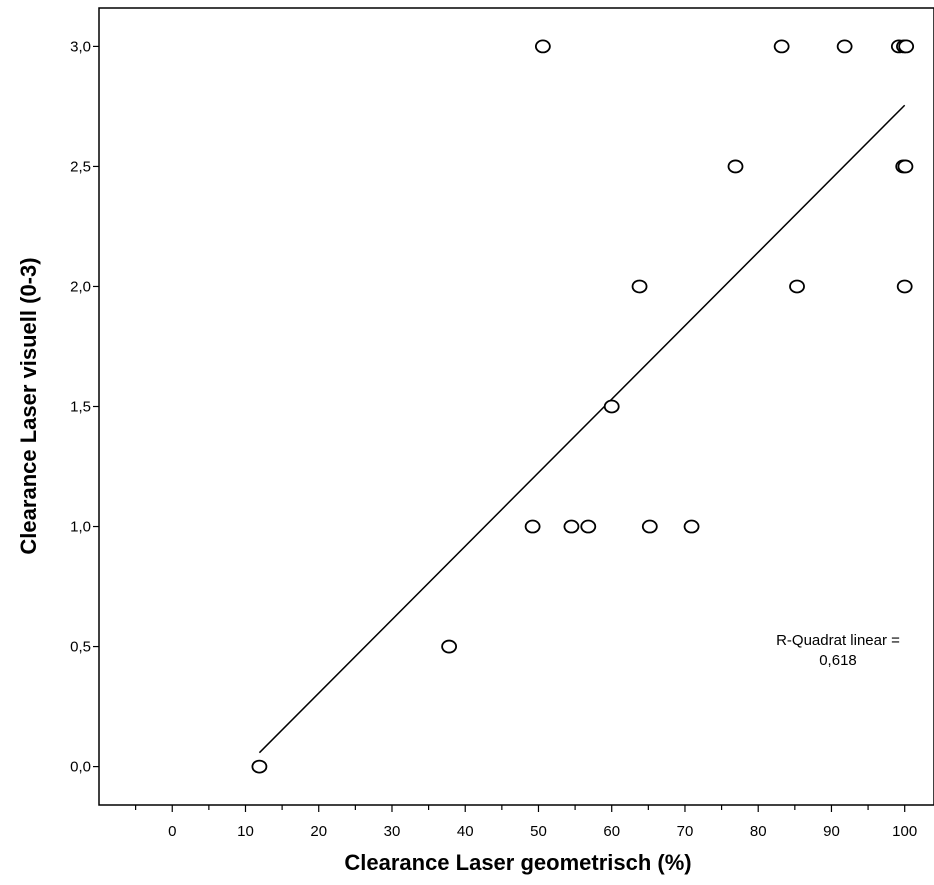  What do you see at coordinates (80, 647) in the screenshot?
I see `y-tick-label: 0,5` at bounding box center [80, 647].